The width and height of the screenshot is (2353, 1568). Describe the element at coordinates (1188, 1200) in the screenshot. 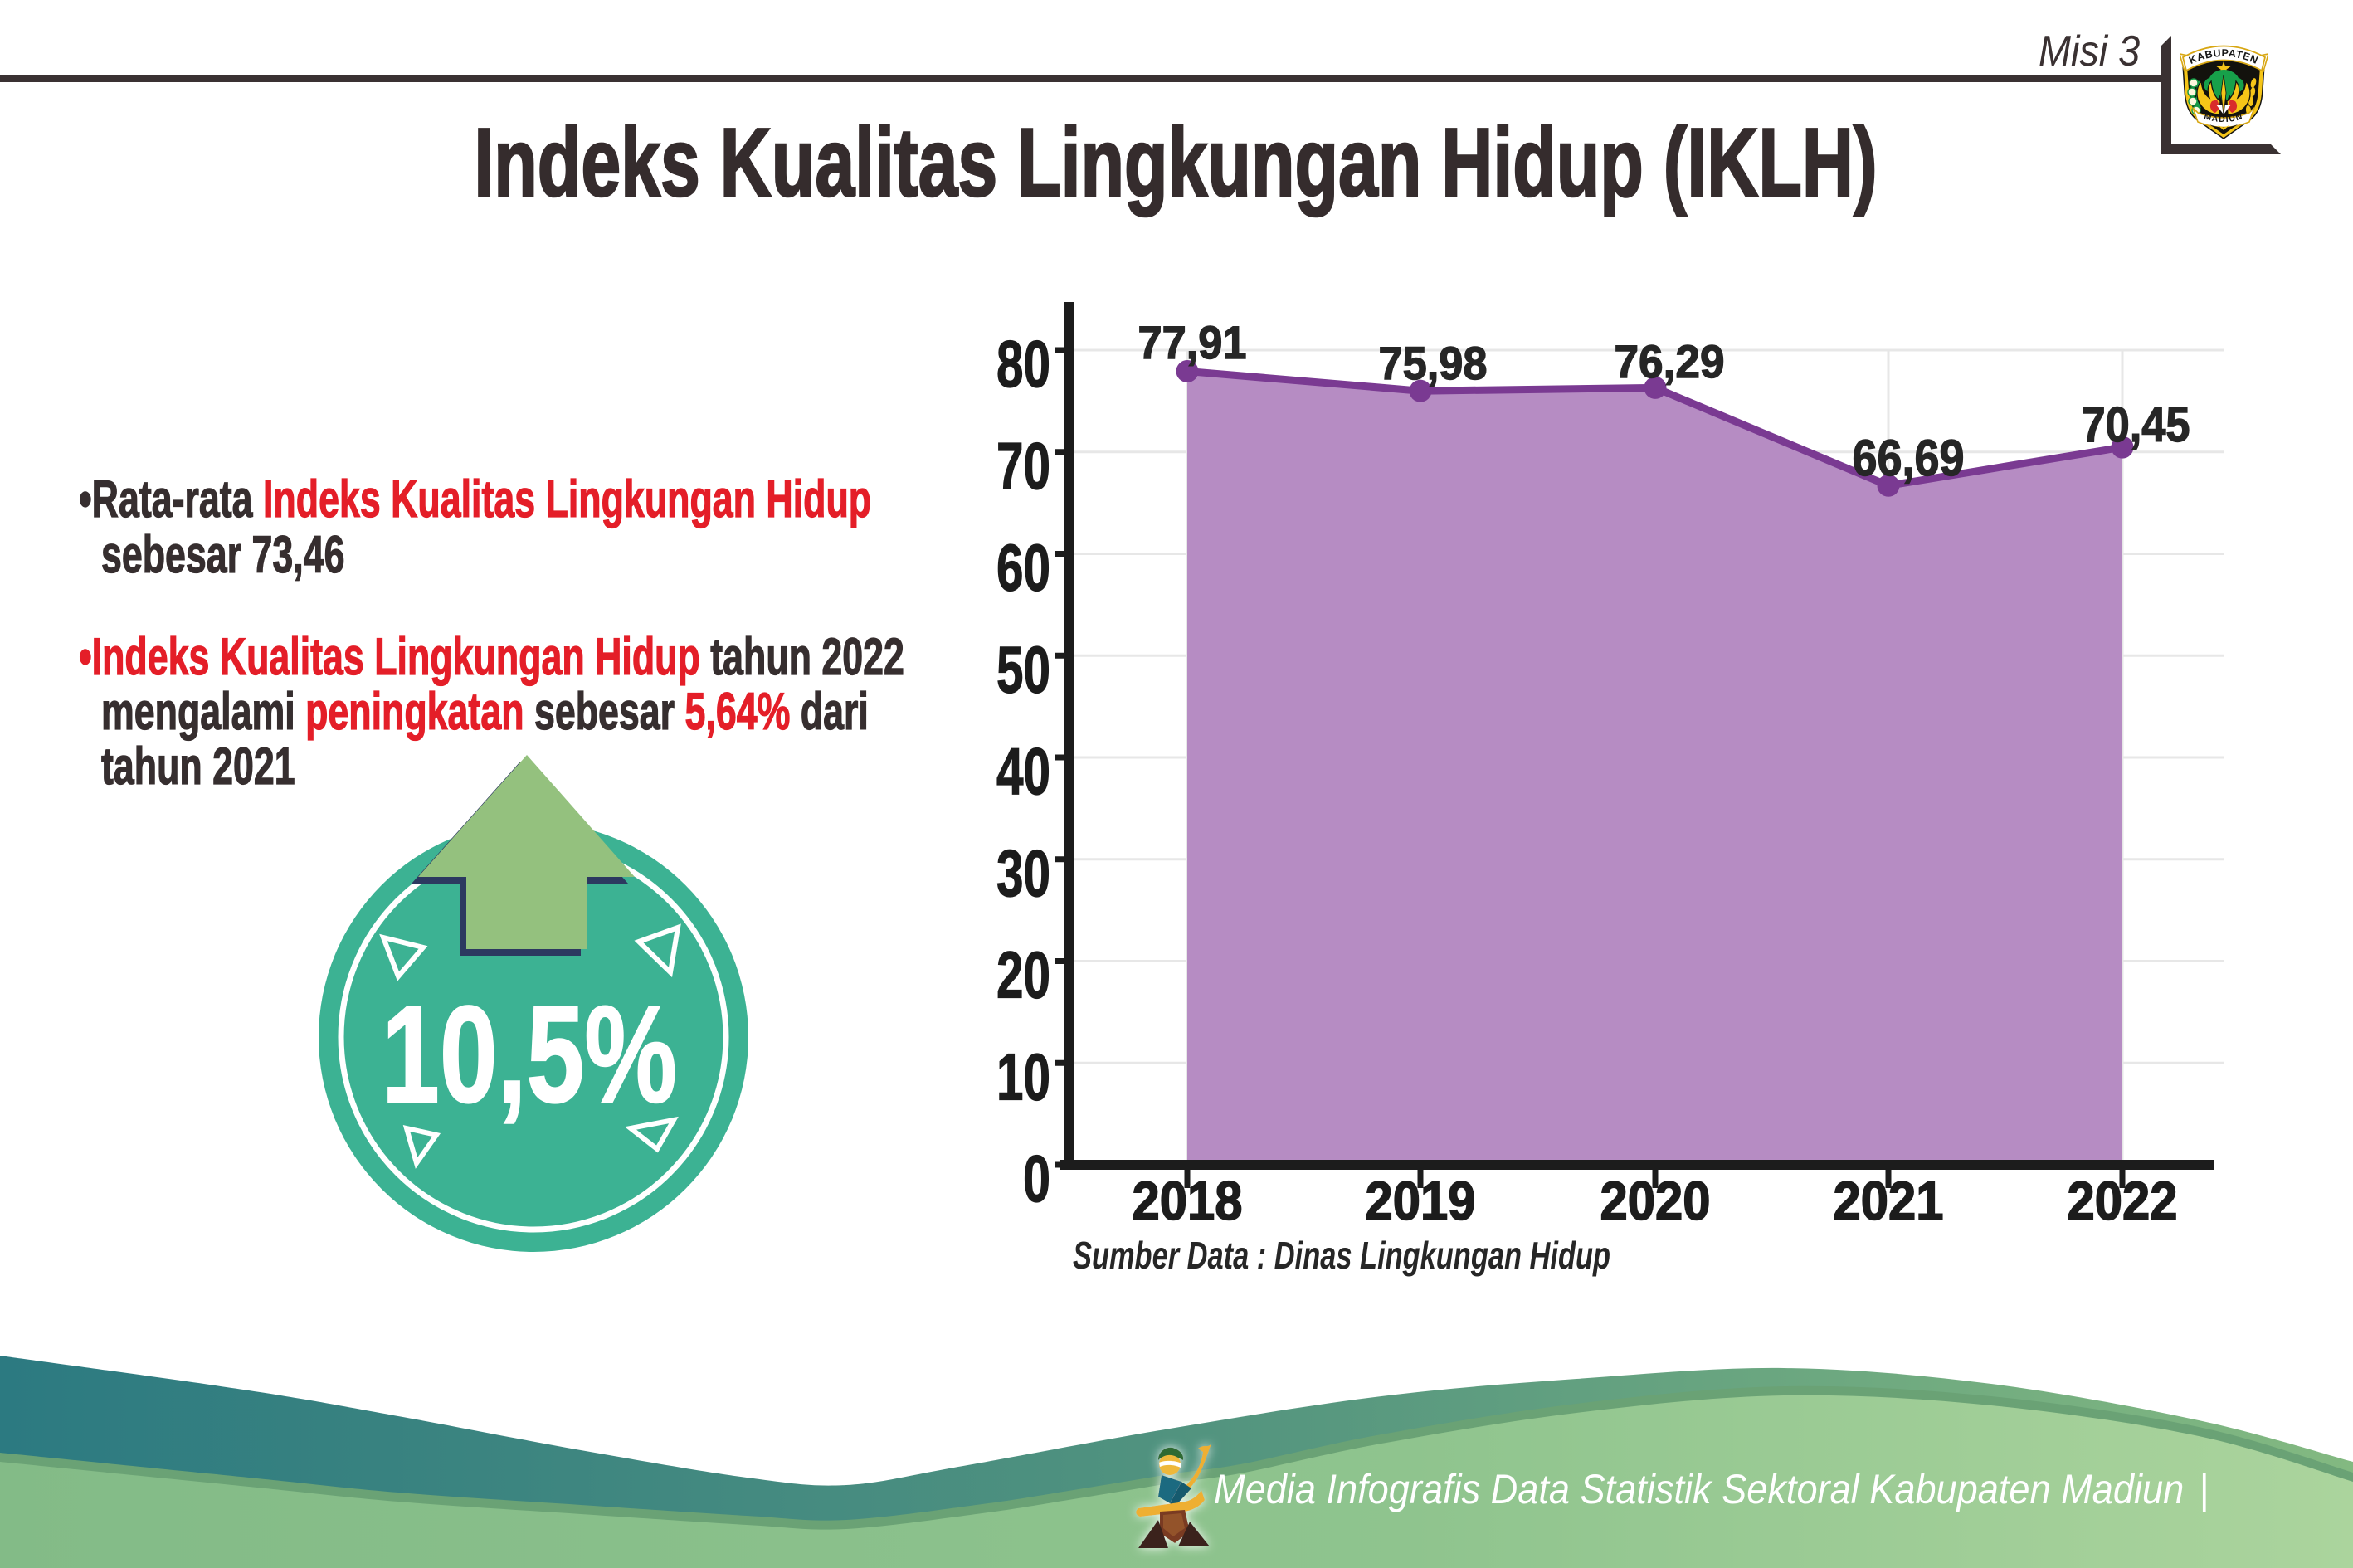

I see `svg-text: 2018` at that location.